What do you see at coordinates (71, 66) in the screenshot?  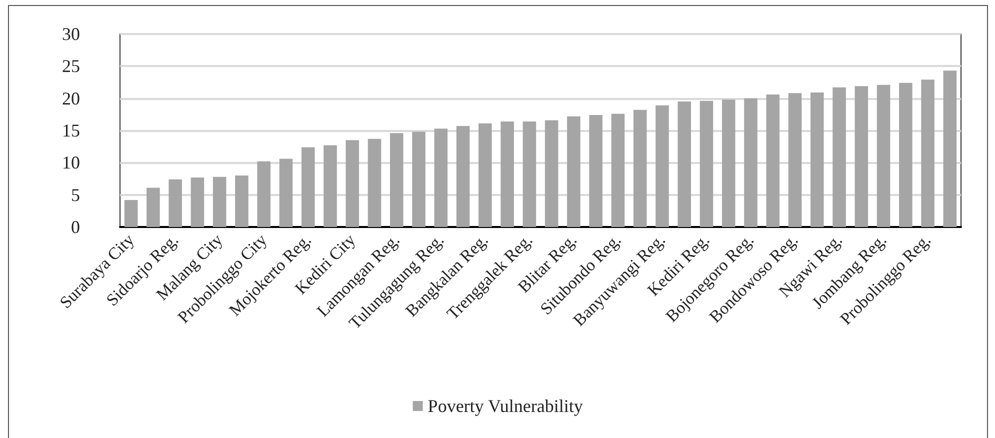 I see `y-tick-label: 25` at bounding box center [71, 66].